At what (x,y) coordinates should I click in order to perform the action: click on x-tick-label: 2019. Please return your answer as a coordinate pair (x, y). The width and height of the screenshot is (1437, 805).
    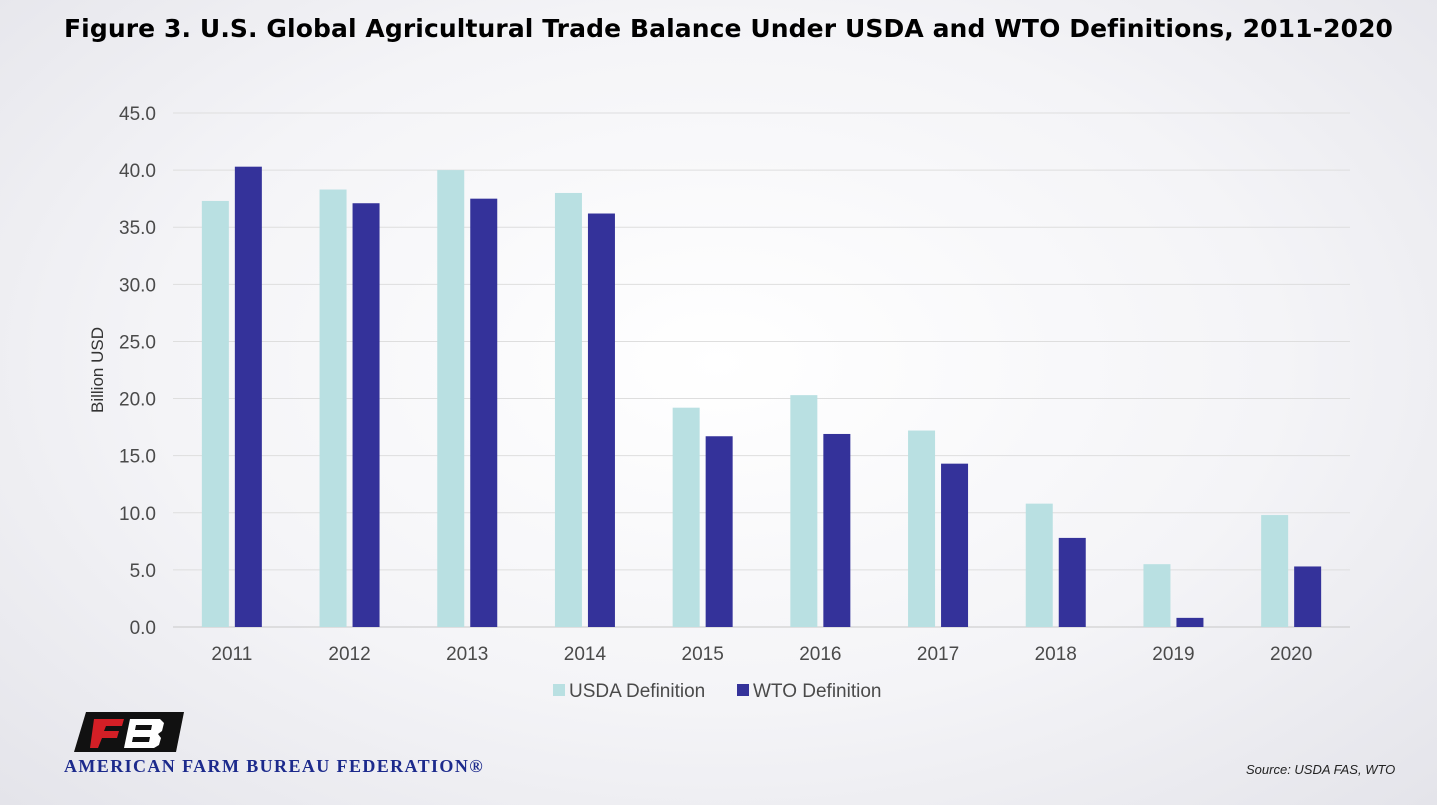
    Looking at the image, I should click on (1173, 654).